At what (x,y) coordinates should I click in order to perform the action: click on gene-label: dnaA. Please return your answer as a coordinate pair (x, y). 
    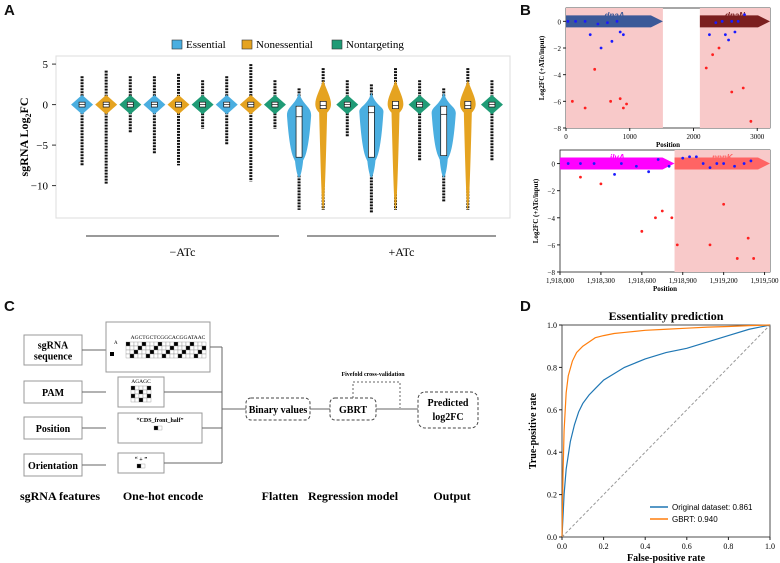
    Looking at the image, I should click on (614, 15).